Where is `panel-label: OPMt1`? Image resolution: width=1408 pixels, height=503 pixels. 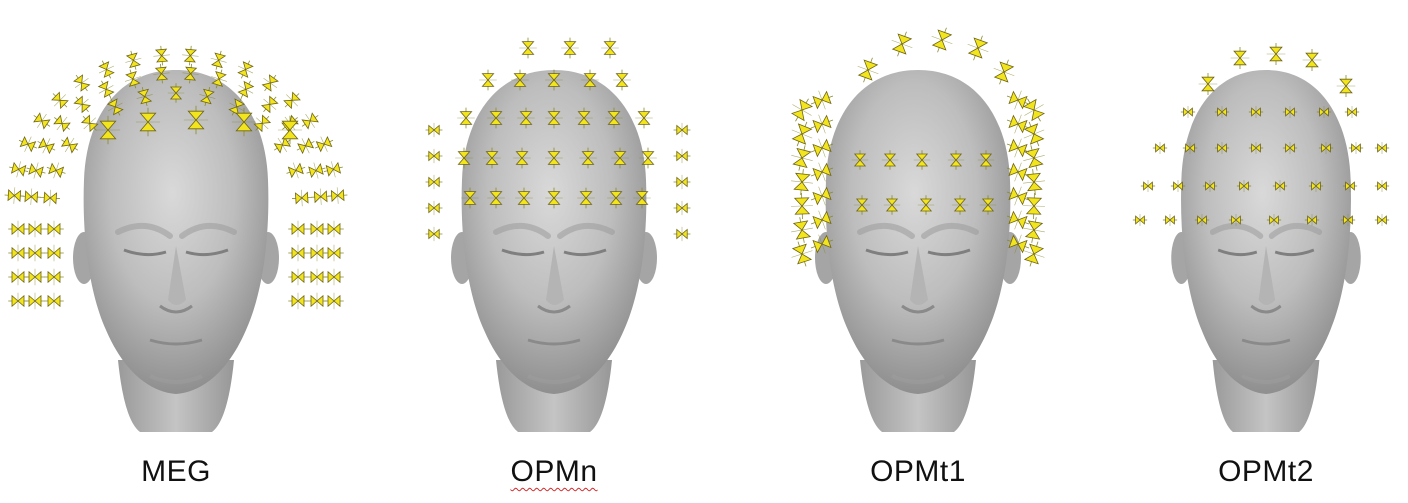
panel-label: OPMt1 is located at coordinates (918, 472).